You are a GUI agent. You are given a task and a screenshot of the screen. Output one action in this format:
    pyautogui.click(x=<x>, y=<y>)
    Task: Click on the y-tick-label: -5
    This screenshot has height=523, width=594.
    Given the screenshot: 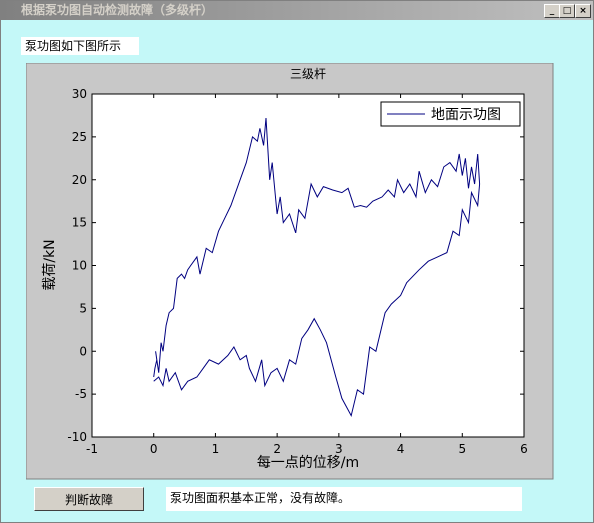 What is the action you would take?
    pyautogui.click(x=81, y=394)
    